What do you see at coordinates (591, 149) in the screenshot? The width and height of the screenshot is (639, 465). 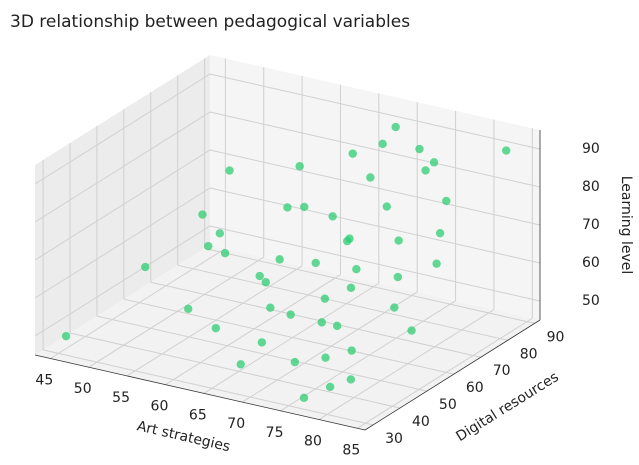 I see `z-tick-label: 90` at bounding box center [591, 149].